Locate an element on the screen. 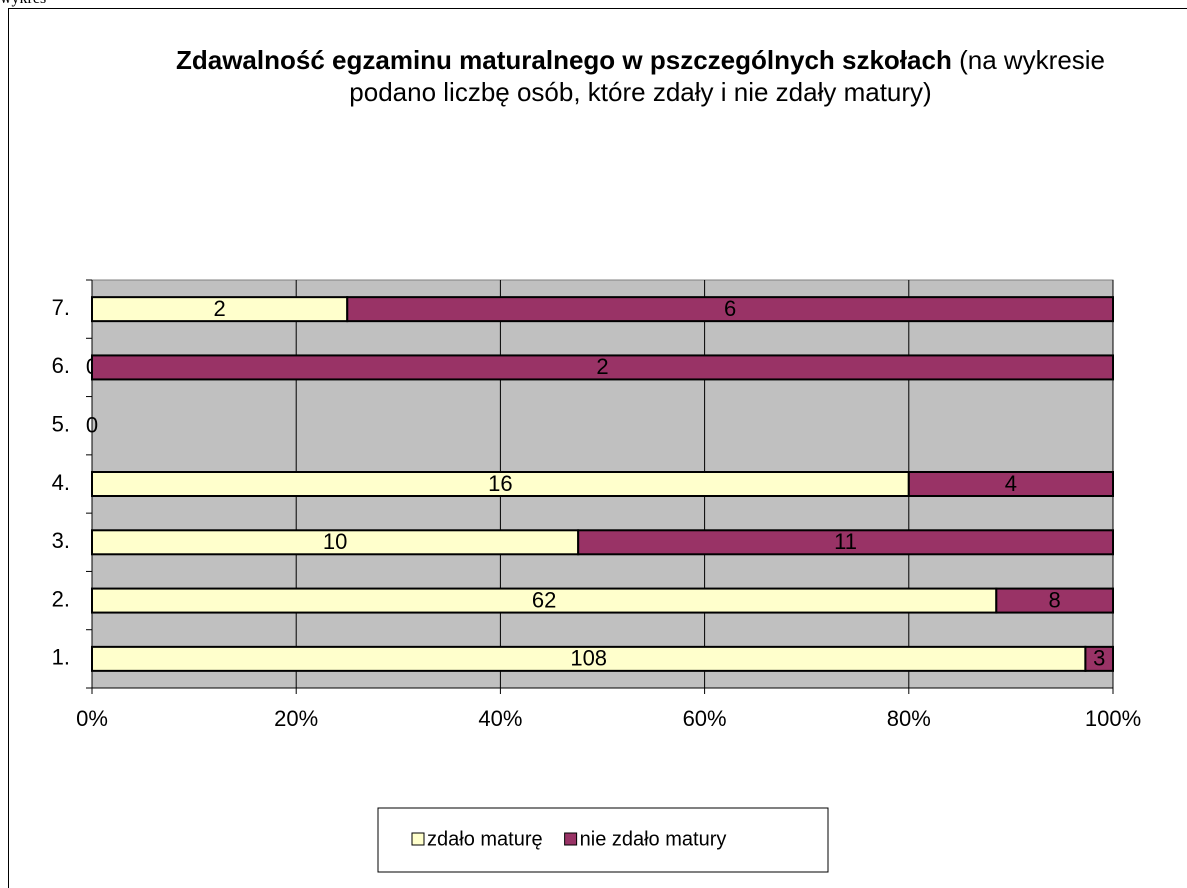  data-label: 16 is located at coordinates (500, 483).